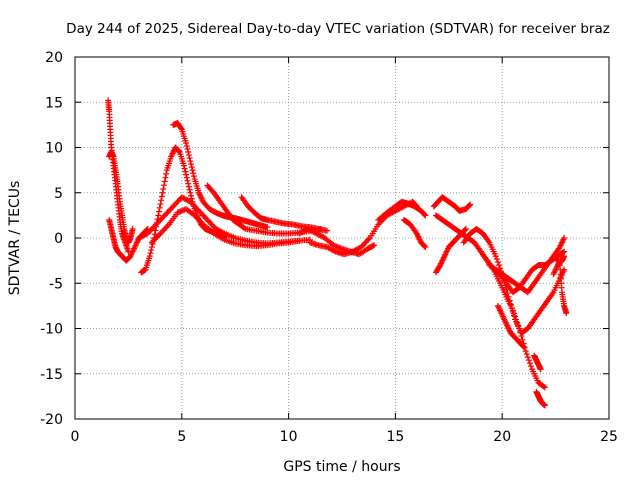 This screenshot has height=480, width=640. What do you see at coordinates (609, 437) in the screenshot?
I see `x-tick-label: 25` at bounding box center [609, 437].